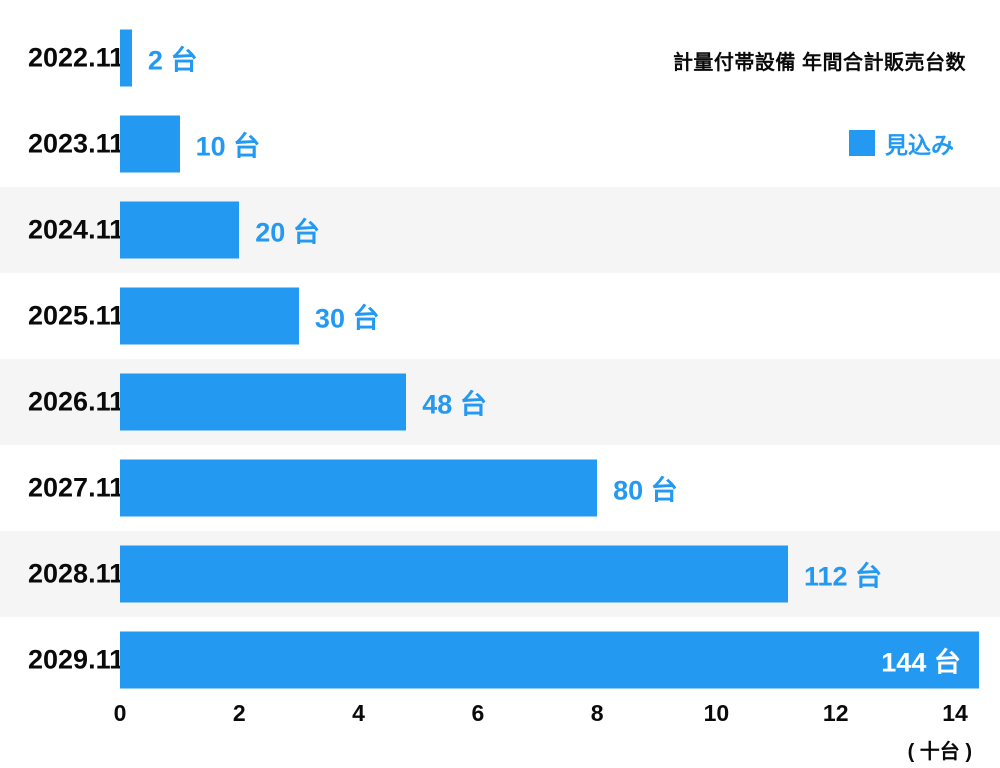 This screenshot has width=1000, height=768. I want to click on chart-row: 2024.11 20 台, so click(500, 229).